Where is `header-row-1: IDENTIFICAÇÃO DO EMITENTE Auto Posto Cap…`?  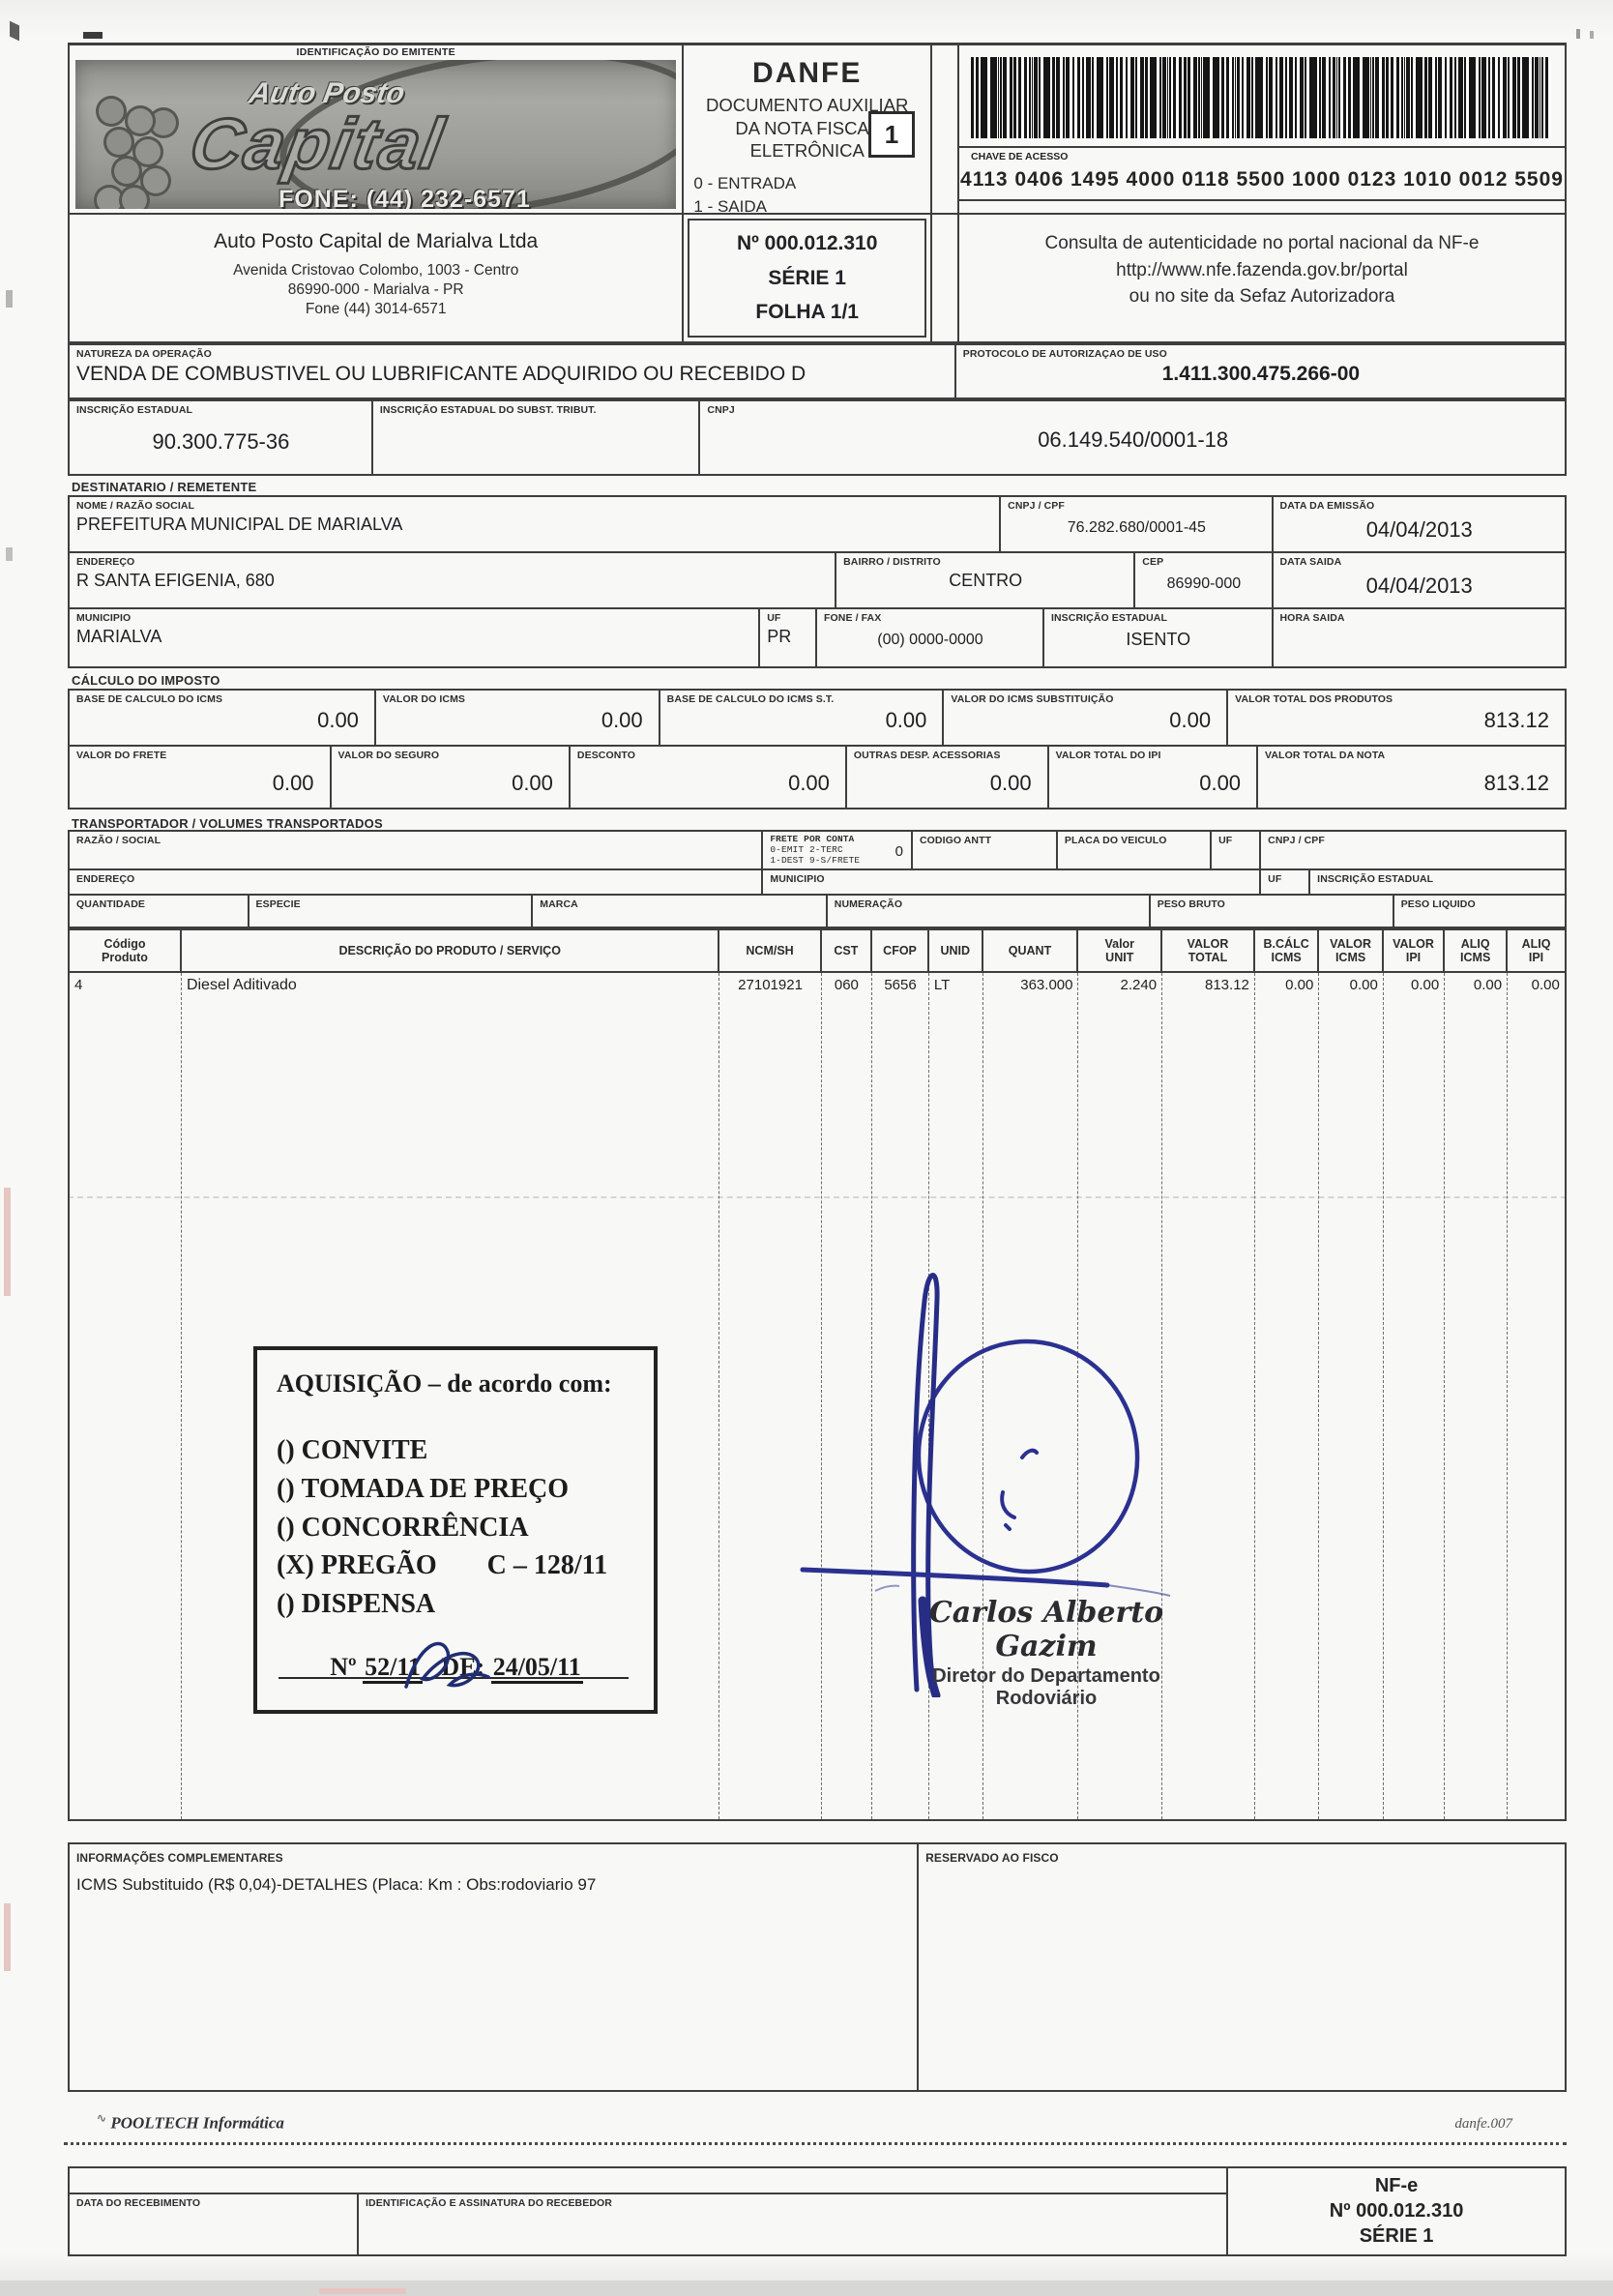
header-row-1: IDENTIFICAÇÃO DO EMITENTE Auto Posto Cap… is located at coordinates (817, 129).